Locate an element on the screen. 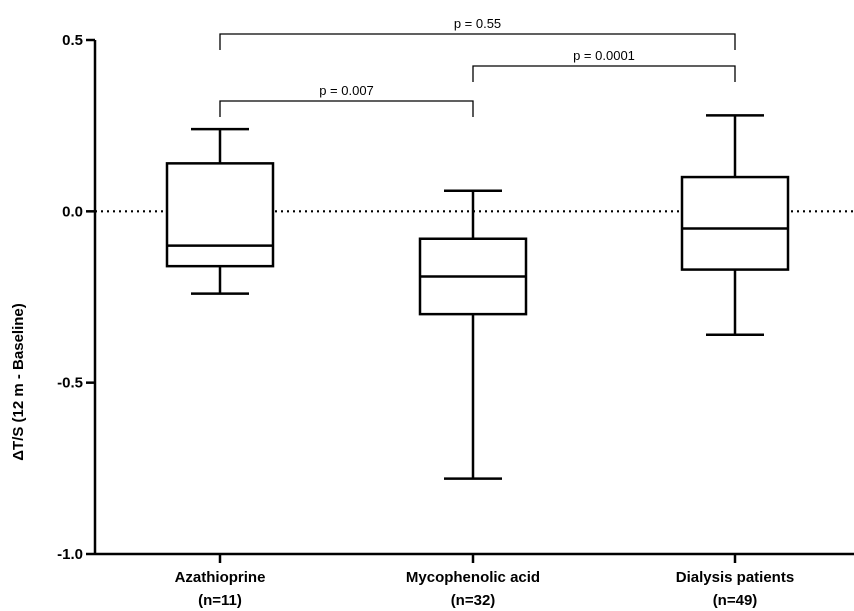 The image size is (854, 611). category-label: Azathioprine is located at coordinates (220, 577).